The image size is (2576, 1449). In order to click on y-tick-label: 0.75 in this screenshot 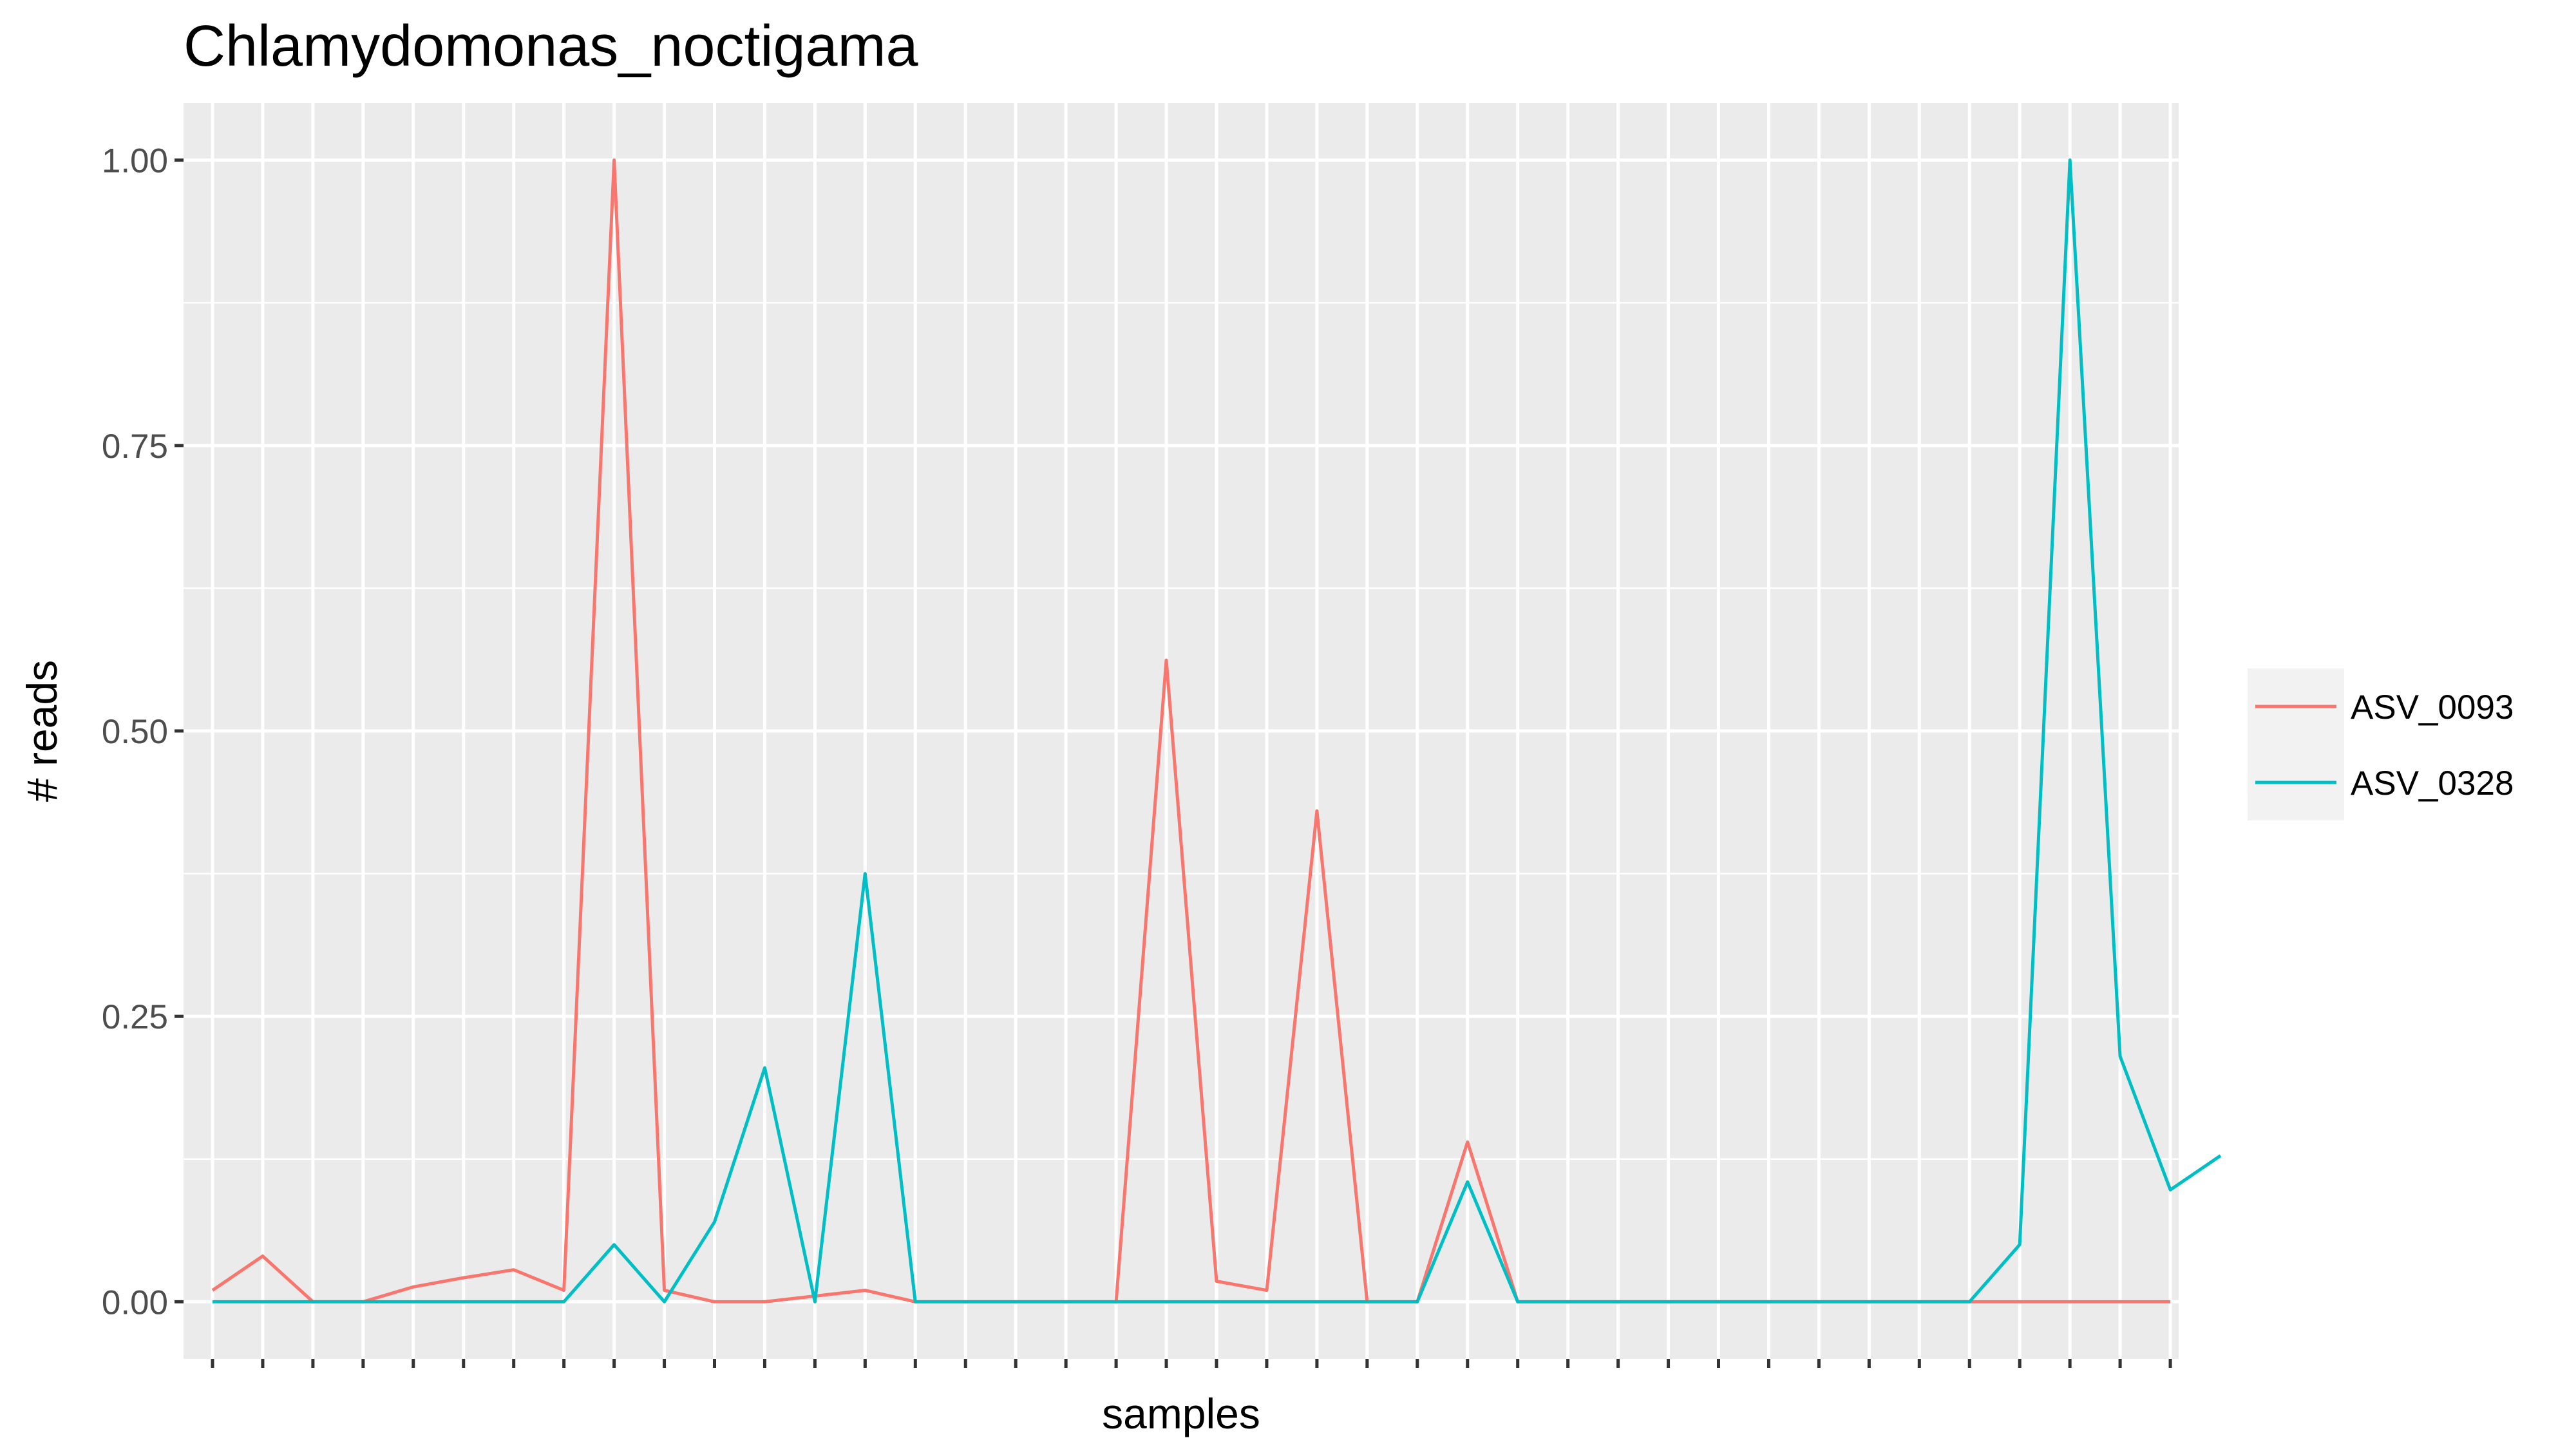, I will do `click(135, 447)`.